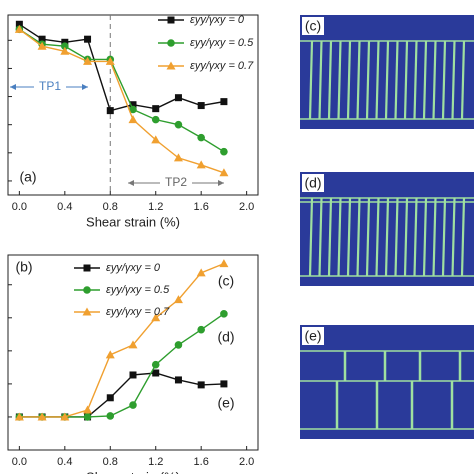 The width and height of the screenshot is (474, 474). Describe the element at coordinates (225, 337) in the screenshot. I see `annotation: (d)` at that location.